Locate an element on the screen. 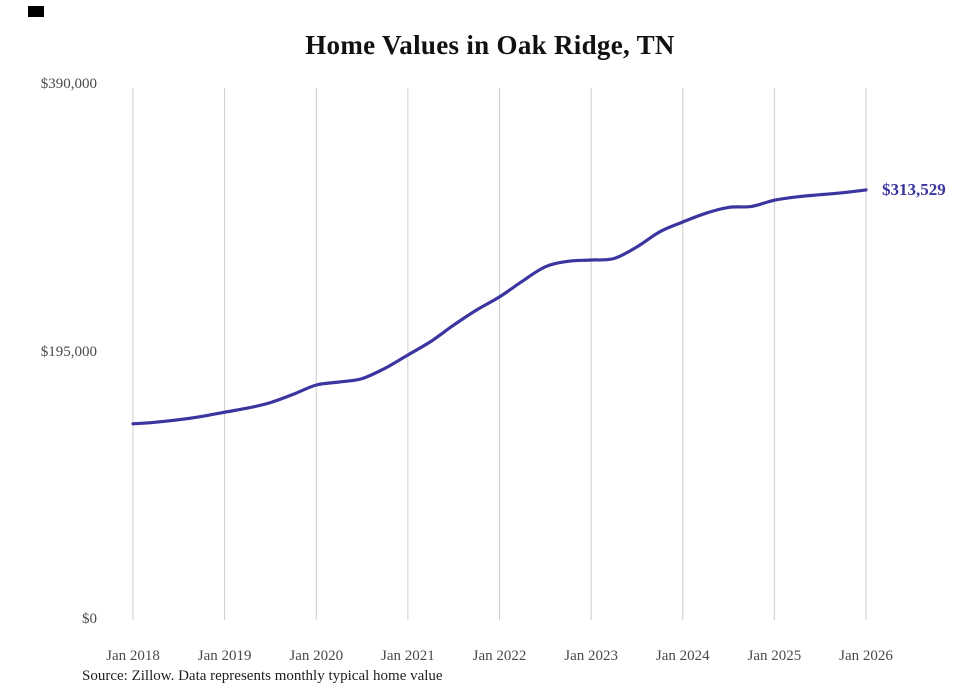 The width and height of the screenshot is (980, 699). chart-title: Home Values in Oak Ridge, TN is located at coordinates (490, 45).